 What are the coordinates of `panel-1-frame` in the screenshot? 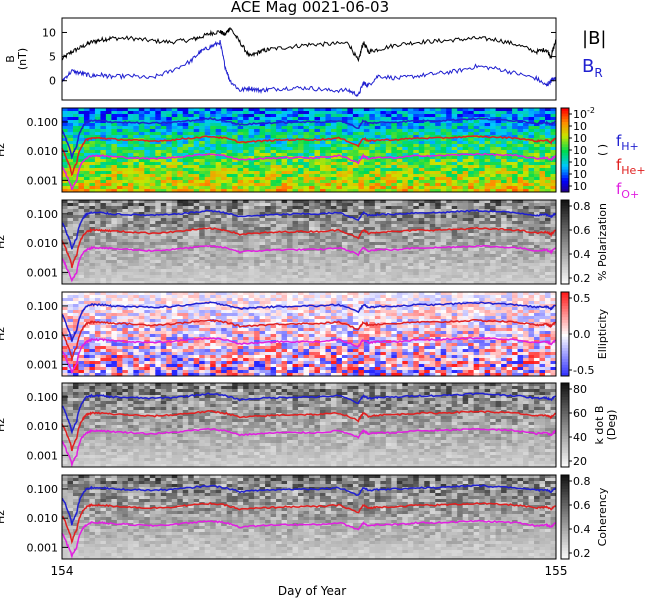 It's located at (309, 59).